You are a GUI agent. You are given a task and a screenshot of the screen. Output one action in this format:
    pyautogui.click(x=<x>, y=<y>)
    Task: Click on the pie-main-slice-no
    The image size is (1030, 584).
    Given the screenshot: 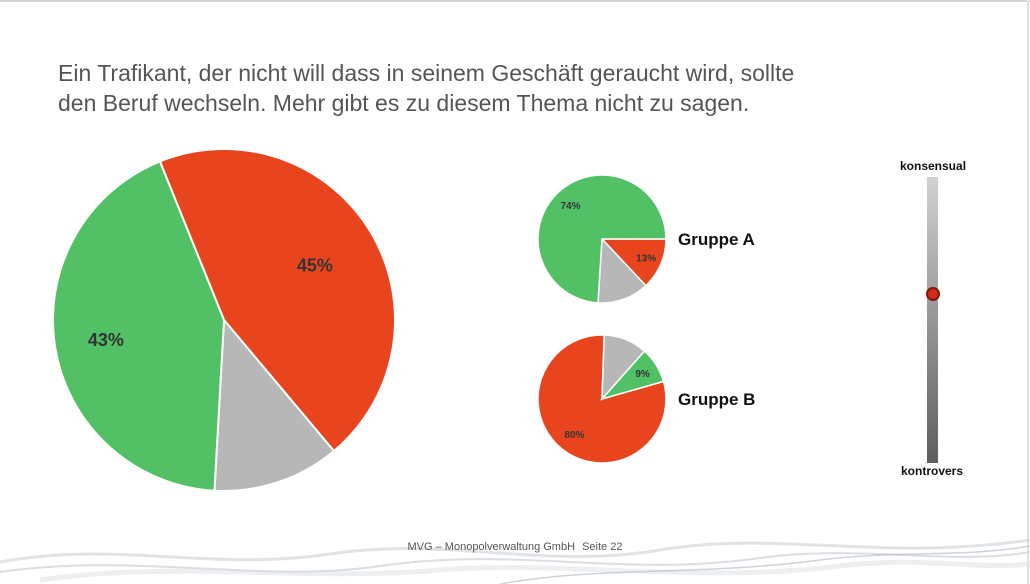 What is the action you would take?
    pyautogui.click(x=139, y=326)
    